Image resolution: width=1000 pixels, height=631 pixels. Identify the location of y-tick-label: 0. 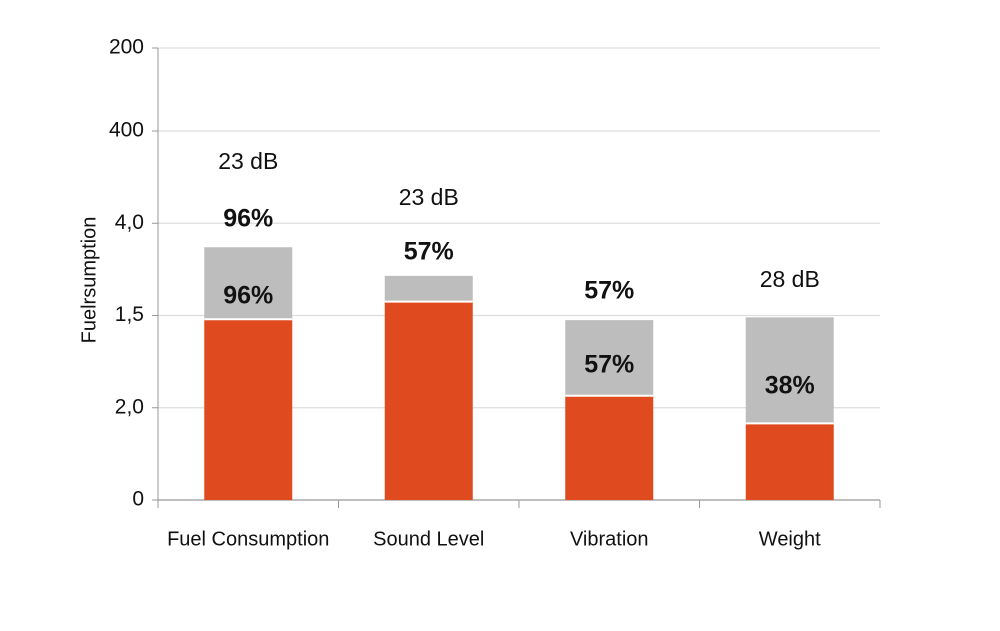
(138, 499).